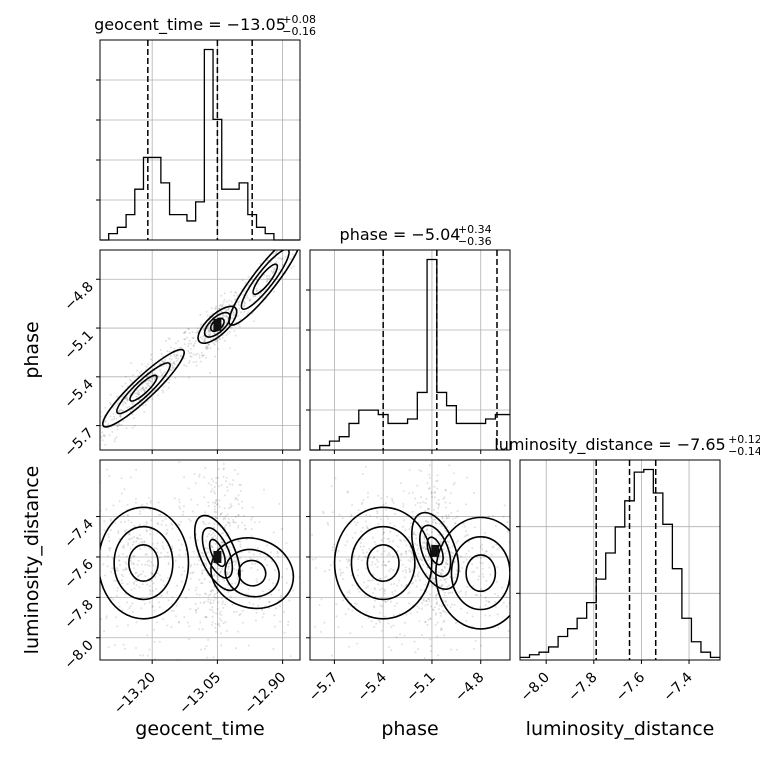 The height and width of the screenshot is (760, 760). Describe the element at coordinates (744, 439) in the screenshot. I see `lumdist-marginal-title-sup: +0.12` at that location.